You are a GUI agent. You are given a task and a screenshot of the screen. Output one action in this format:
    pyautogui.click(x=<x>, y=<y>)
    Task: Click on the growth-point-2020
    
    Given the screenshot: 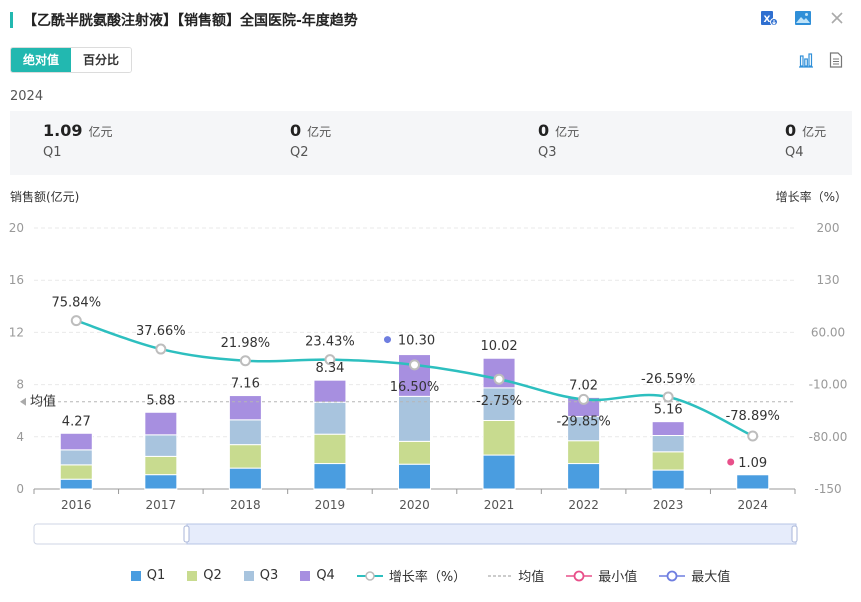 What is the action you would take?
    pyautogui.click(x=414, y=365)
    